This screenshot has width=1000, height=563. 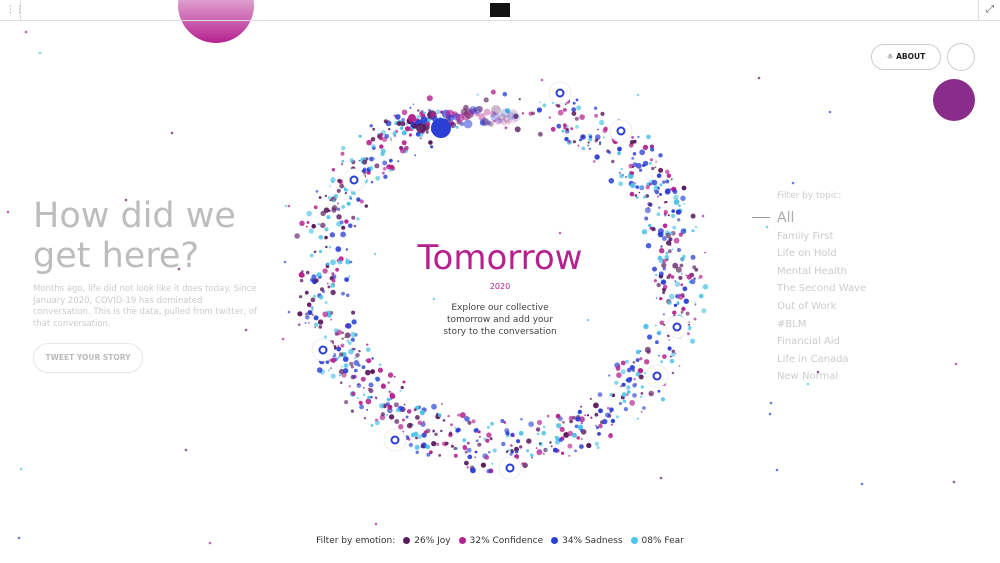 What do you see at coordinates (807, 306) in the screenshot?
I see `topic: Out of Work` at bounding box center [807, 306].